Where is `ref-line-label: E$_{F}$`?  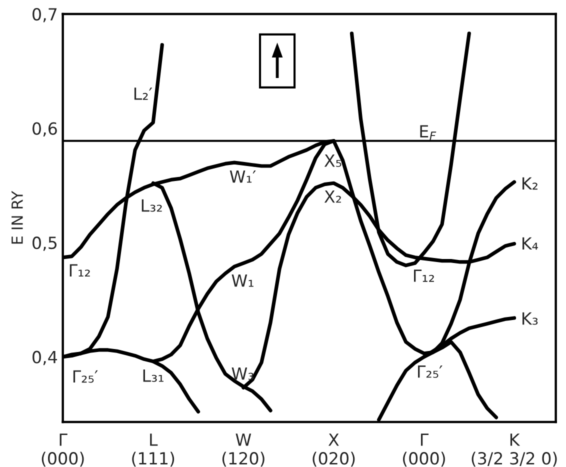
ref-line-label: E$_{F}$ is located at coordinates (428, 132).